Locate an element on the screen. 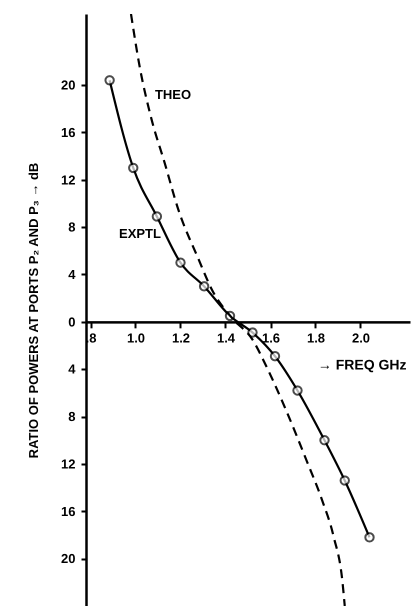 The width and height of the screenshot is (418, 606). y-tick-label: 0 is located at coordinates (72, 322).